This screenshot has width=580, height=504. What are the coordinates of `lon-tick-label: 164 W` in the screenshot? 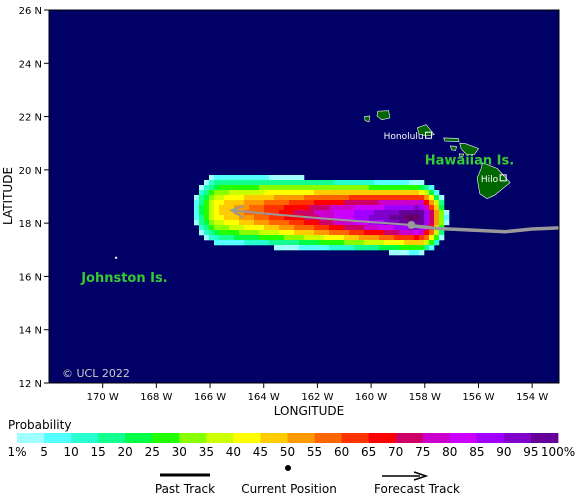 It's located at (264, 397).